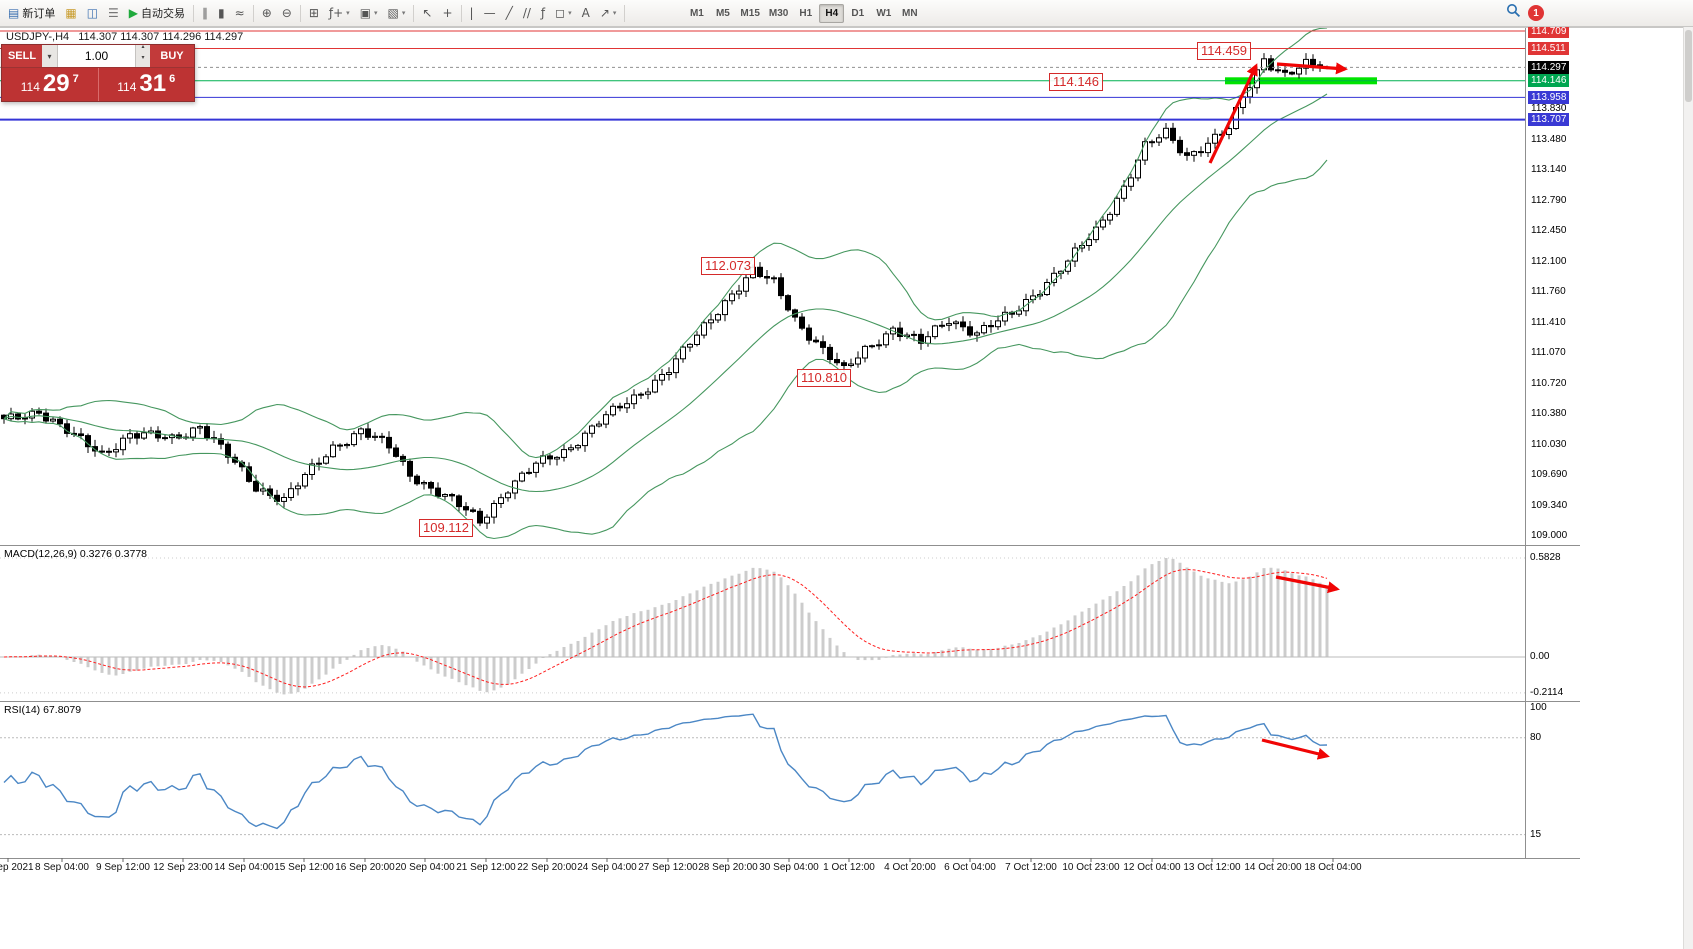  I want to click on candlestick-chart-button: ▮, so click(221, 13).